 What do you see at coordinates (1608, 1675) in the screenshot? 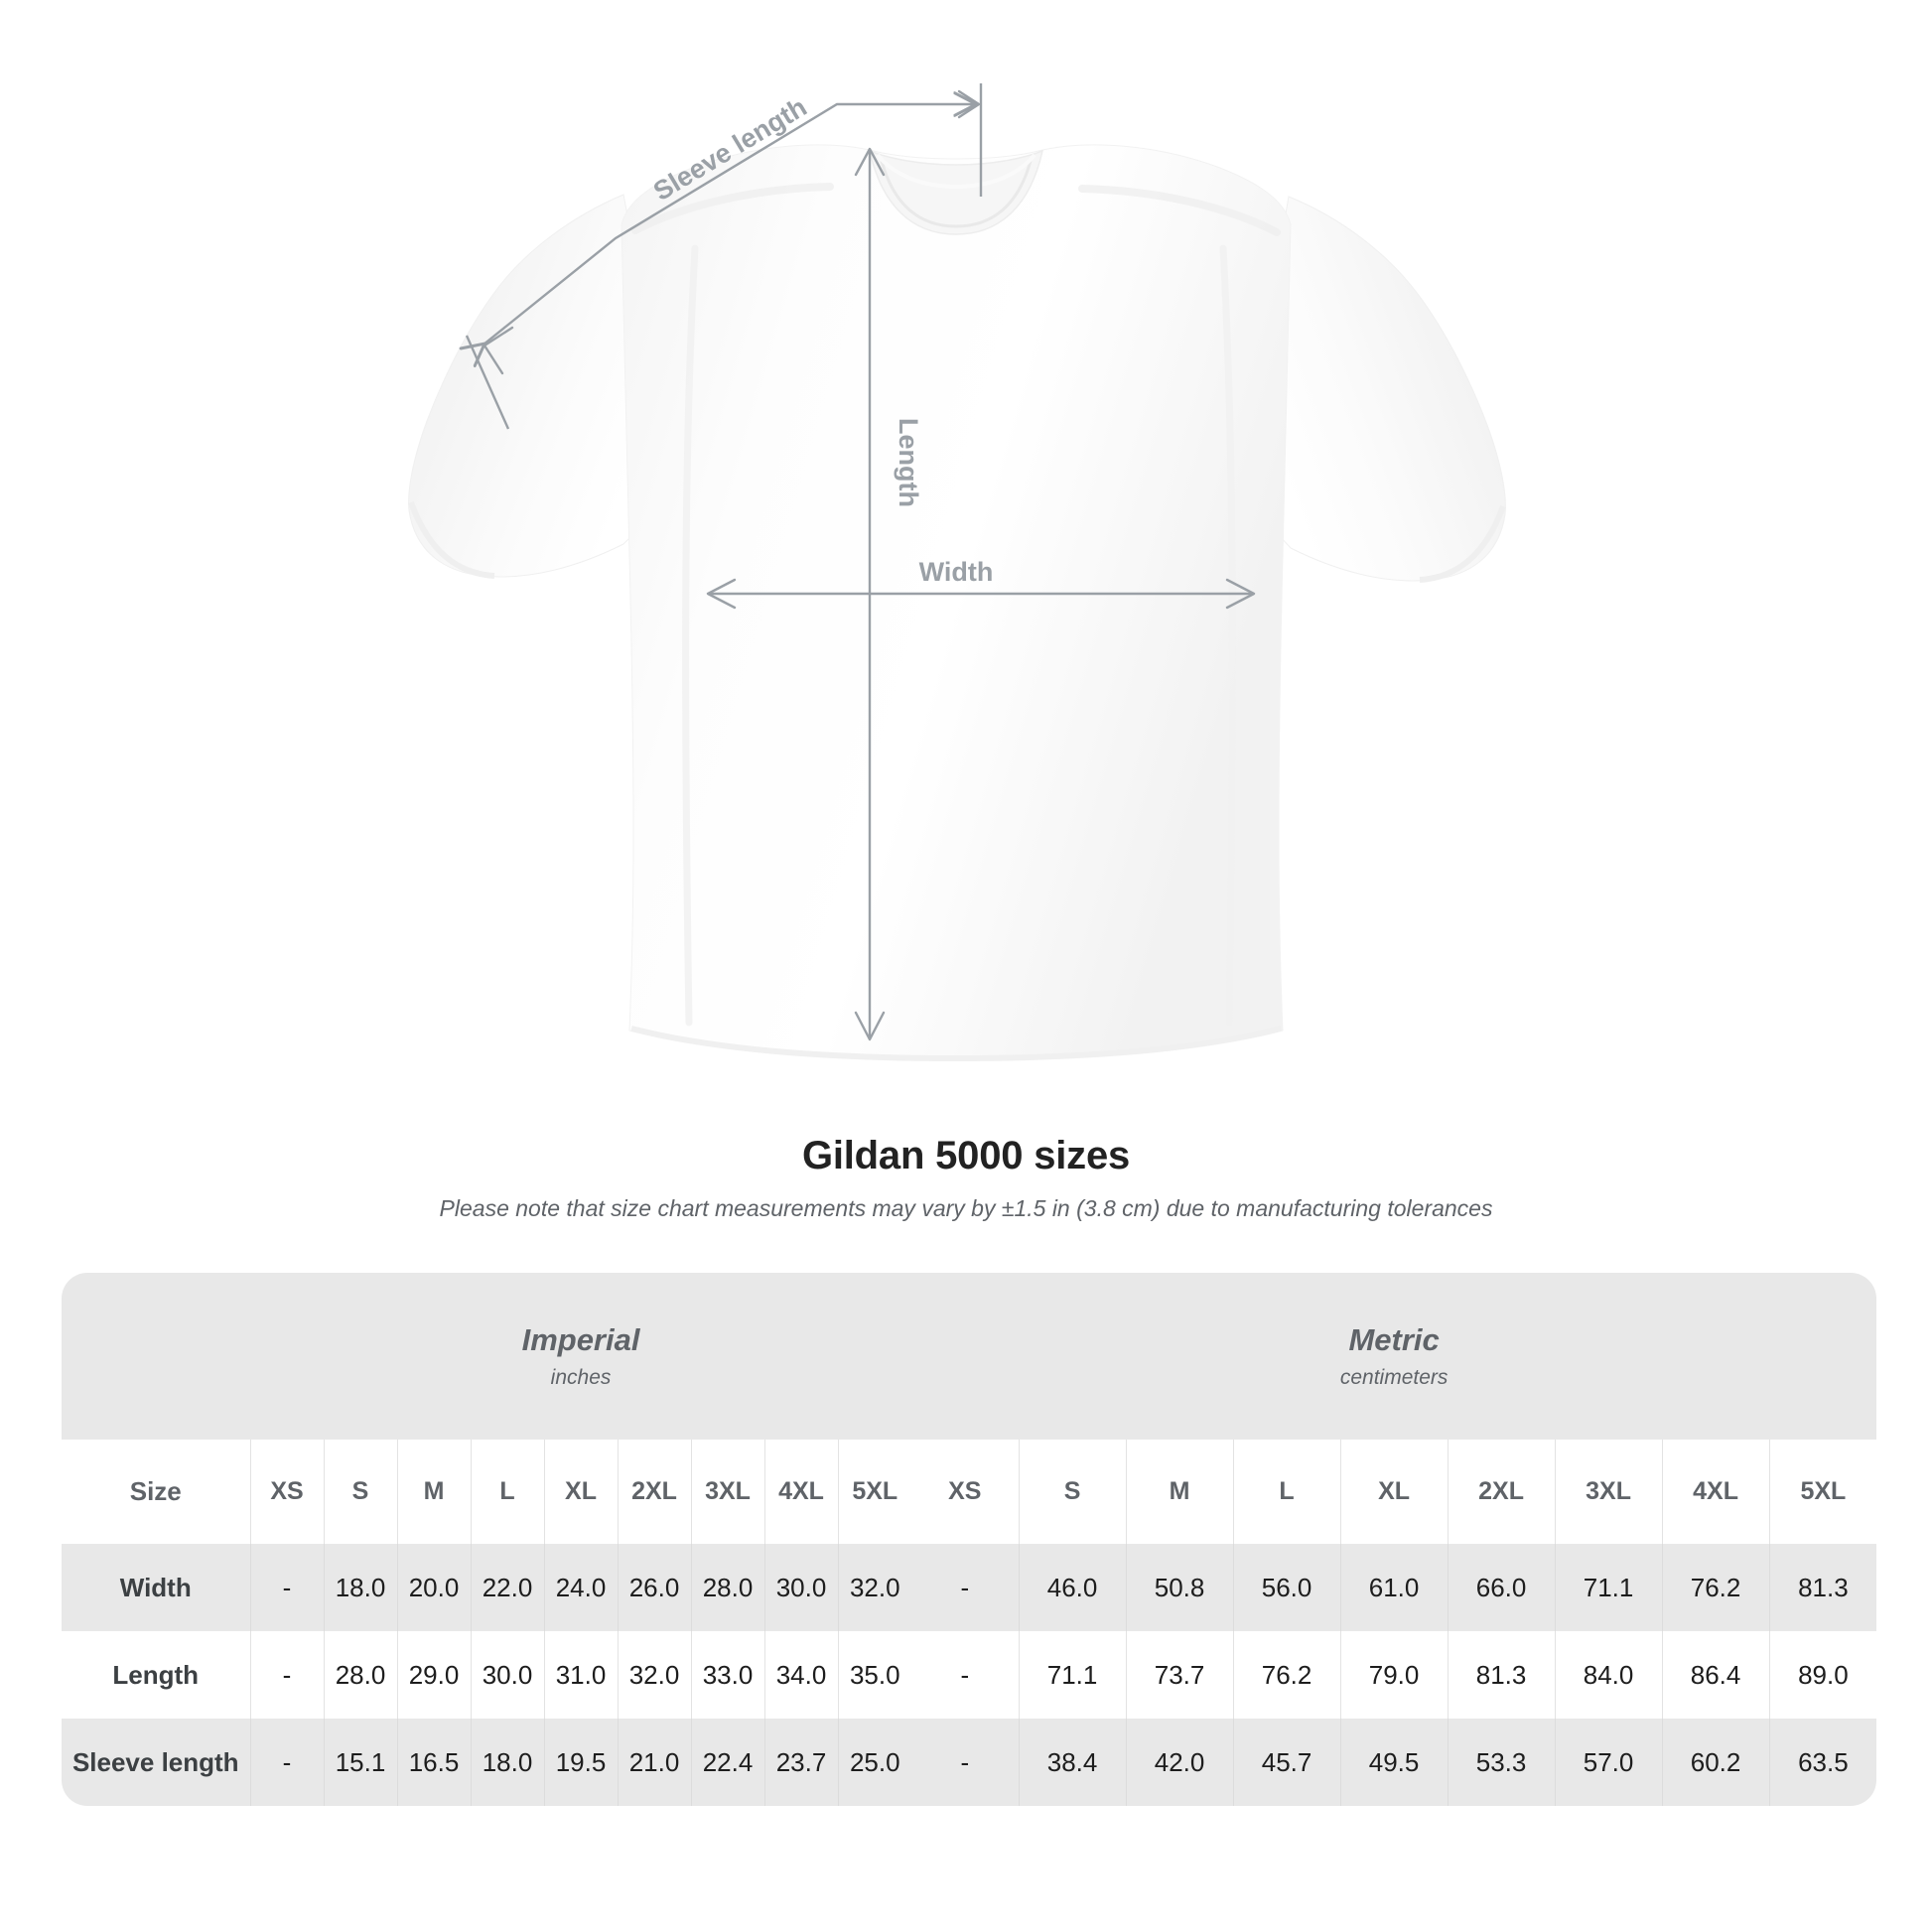
I see `cell-length-metric-3xl: 84.0` at bounding box center [1608, 1675].